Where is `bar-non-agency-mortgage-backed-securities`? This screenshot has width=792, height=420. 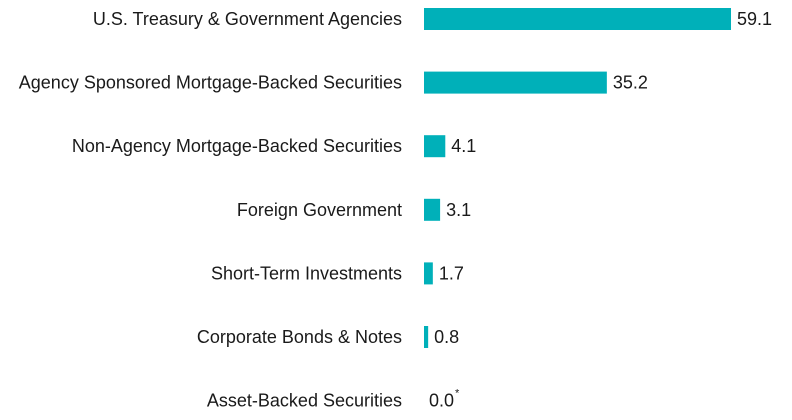 bar-non-agency-mortgage-backed-securities is located at coordinates (435, 146).